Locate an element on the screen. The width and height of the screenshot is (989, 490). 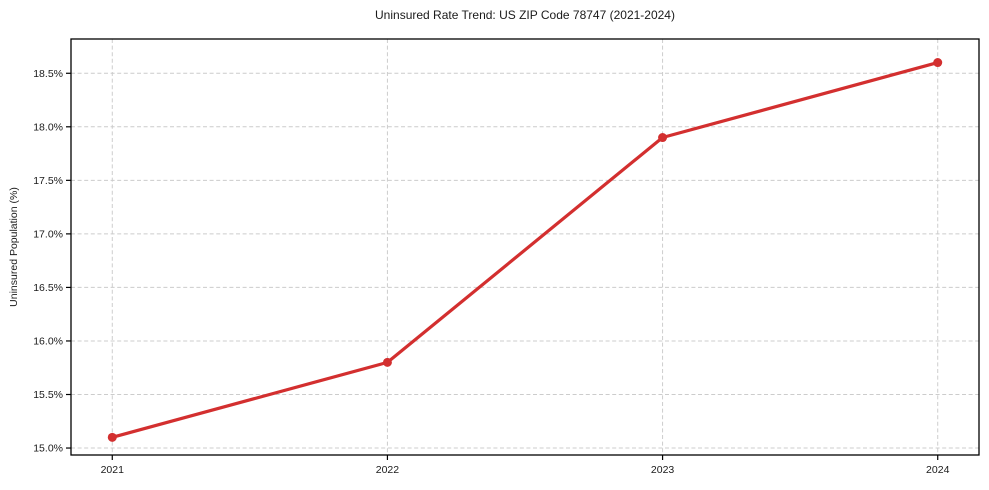
y-tick-label: 16.5% is located at coordinates (48, 288).